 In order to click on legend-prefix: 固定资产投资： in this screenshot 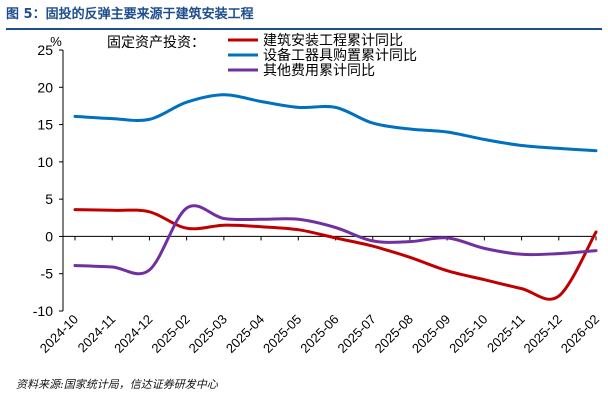, I will do `click(156, 43)`.